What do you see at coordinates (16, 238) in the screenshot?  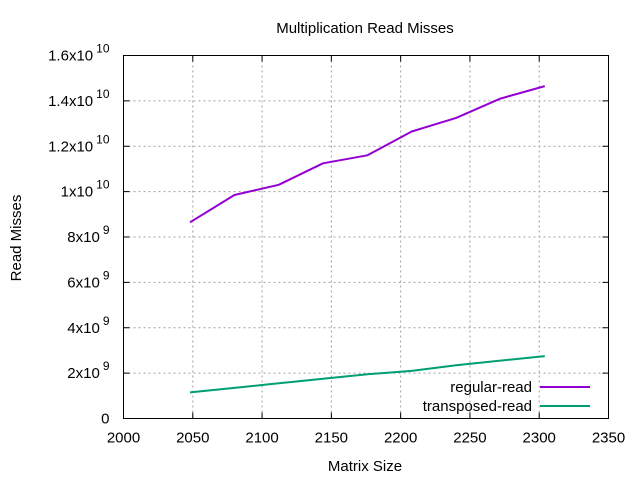 I see `y-axis-label: Read Misses` at bounding box center [16, 238].